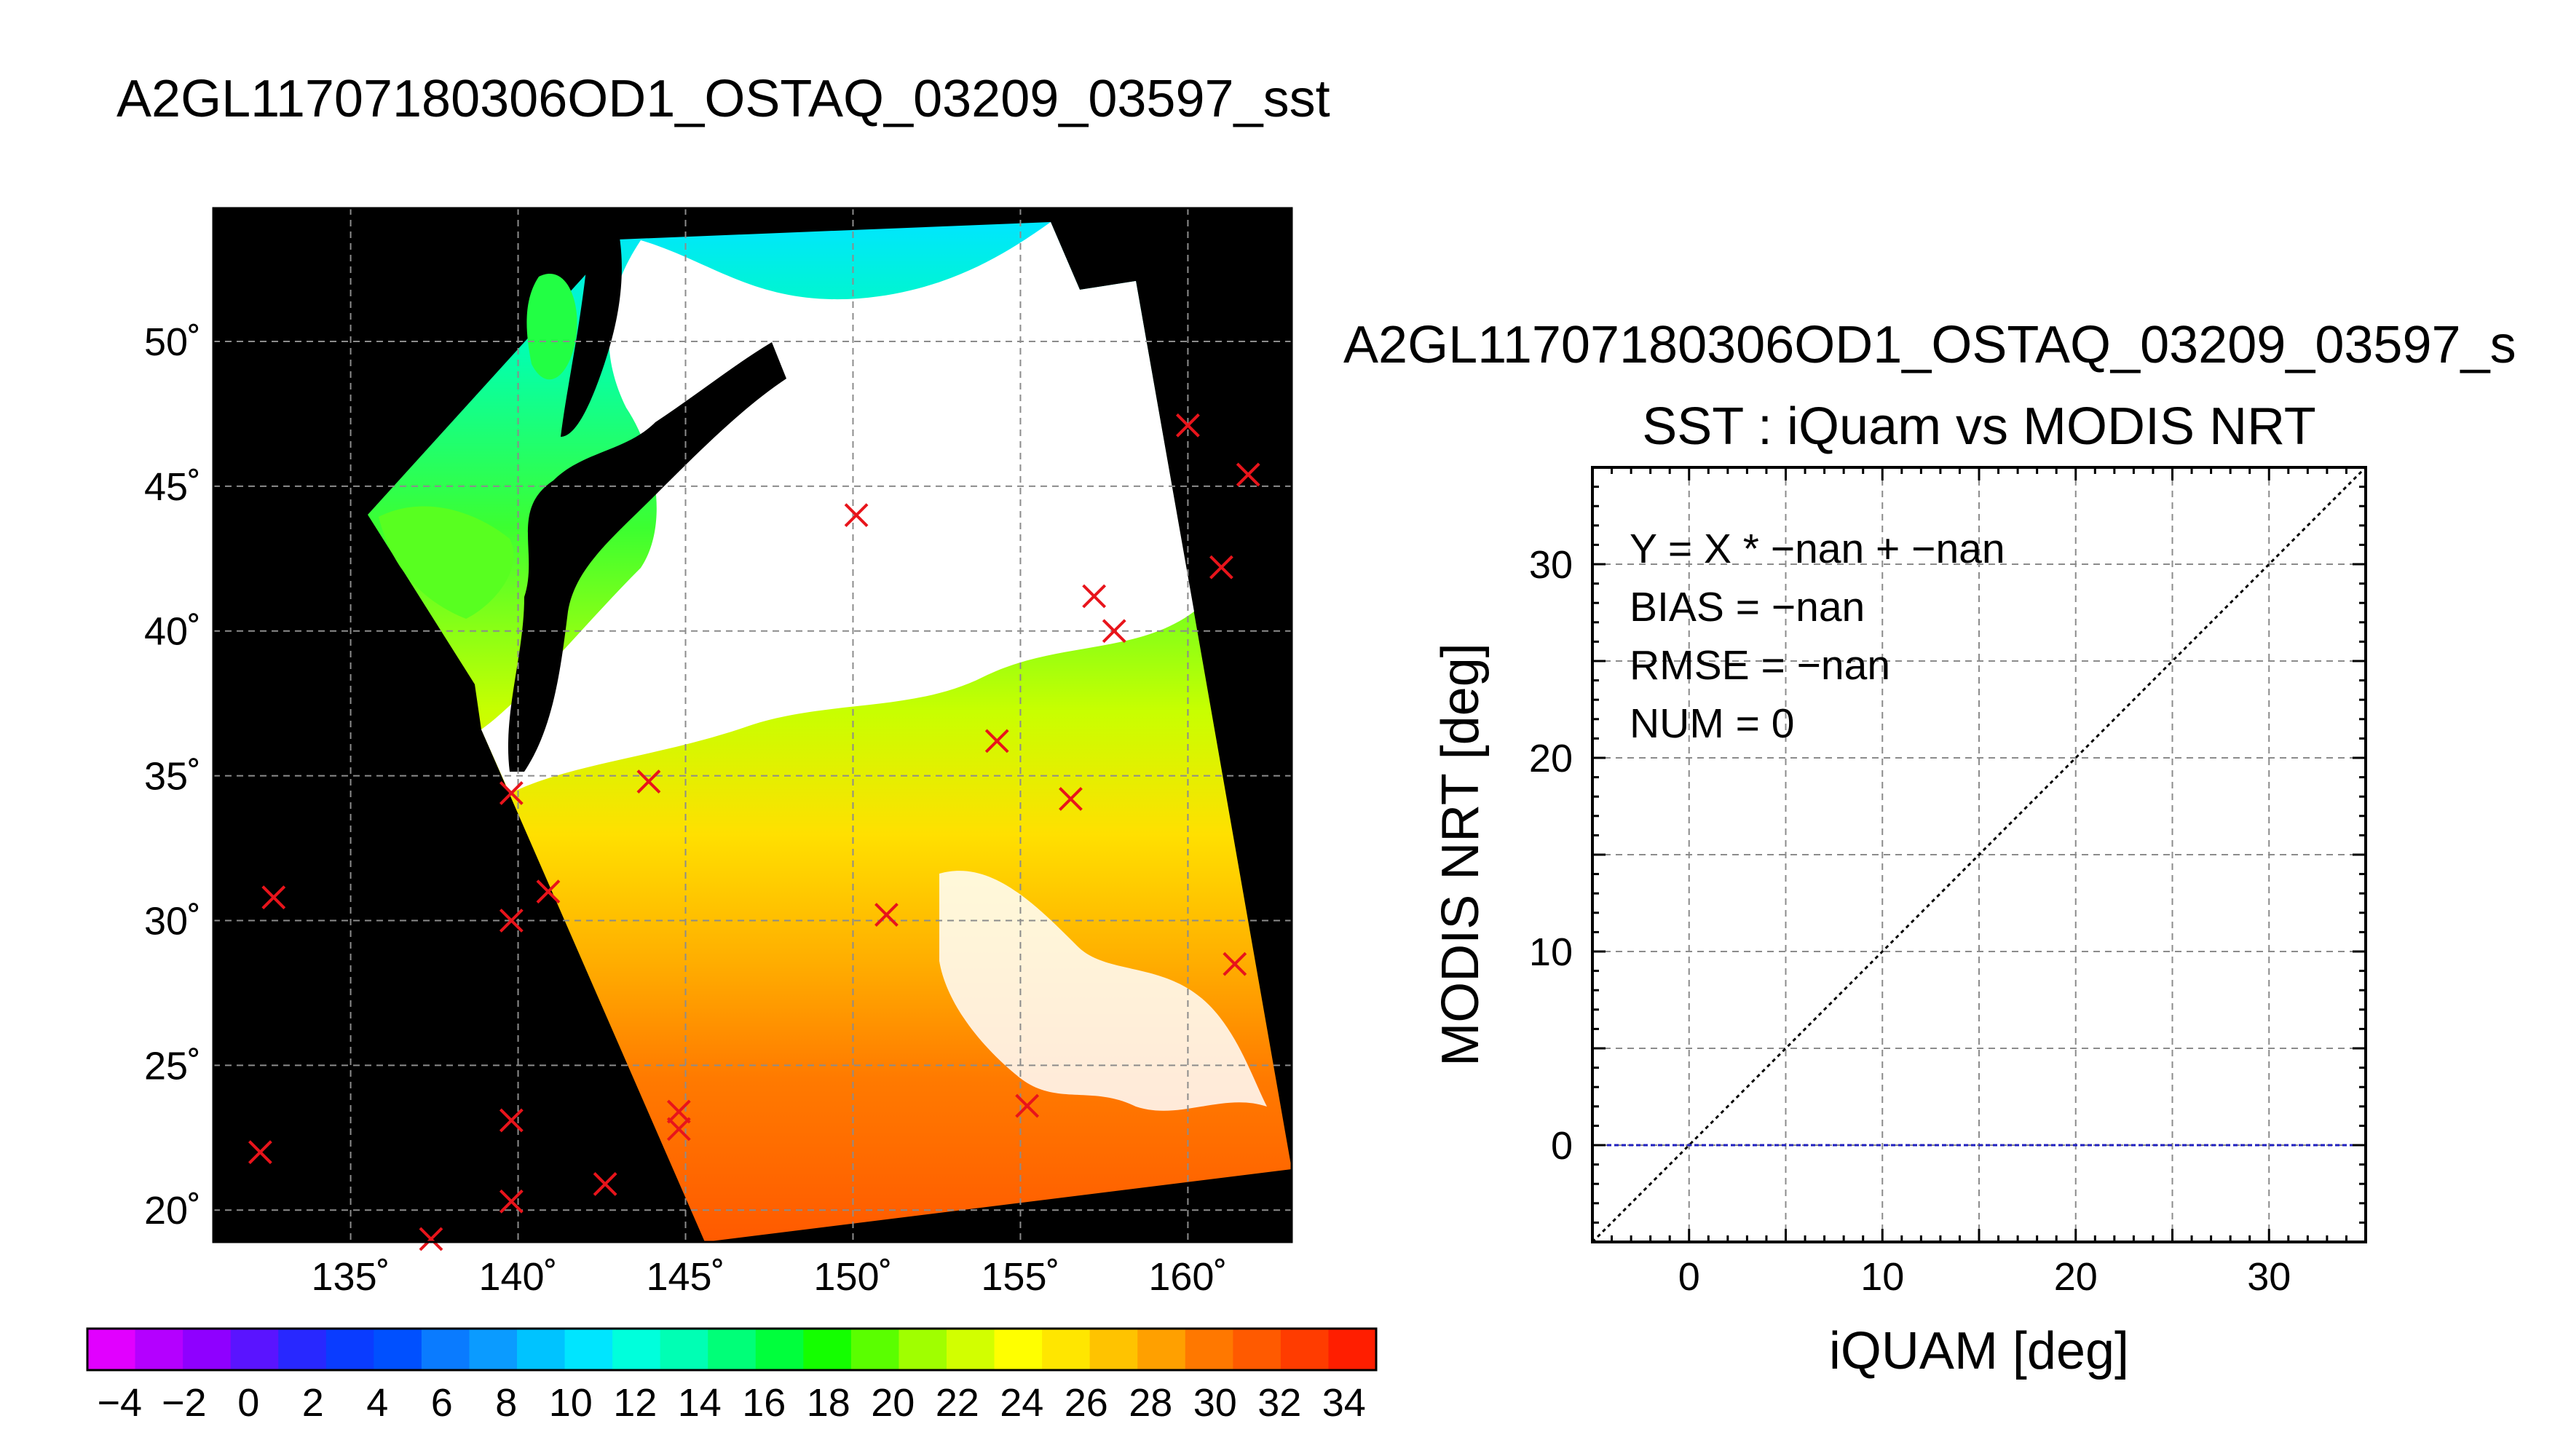 This screenshot has width=2555, height=1456. I want to click on map-y-tick-label: 45˚, so click(172, 487).